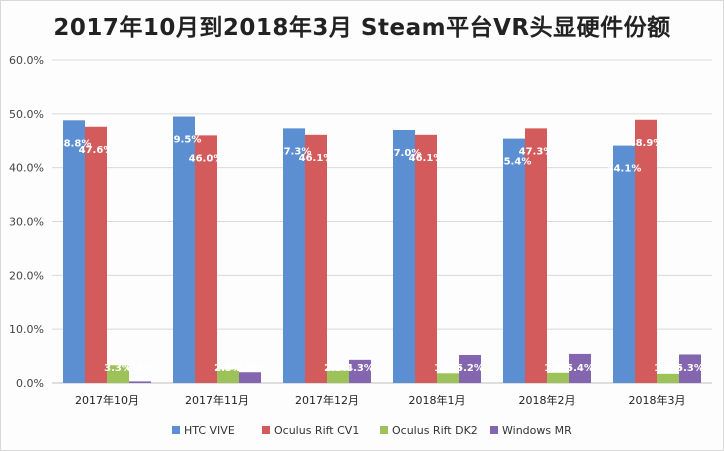  Describe the element at coordinates (646, 143) in the screenshot. I see `data-label: 48.9%` at that location.